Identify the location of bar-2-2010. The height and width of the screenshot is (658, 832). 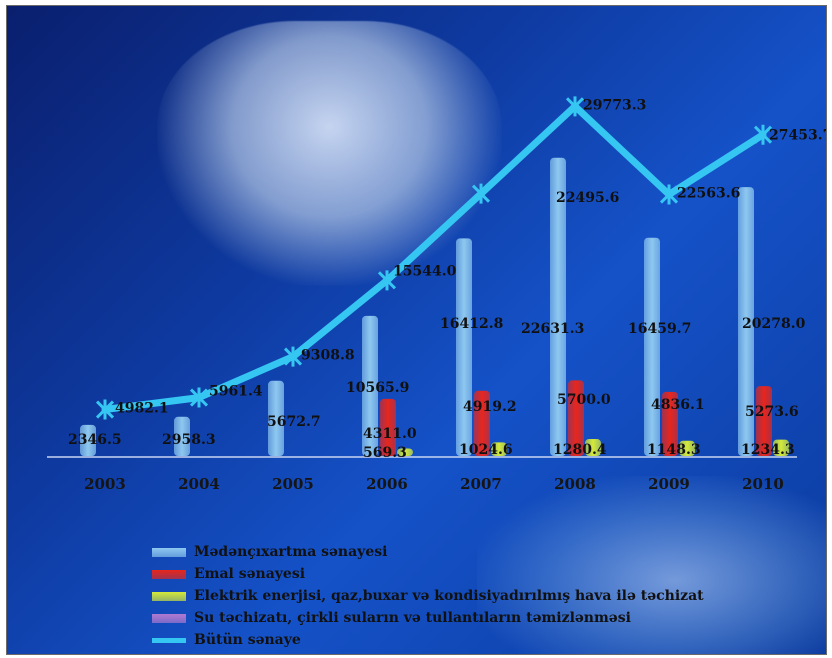
(781, 447).